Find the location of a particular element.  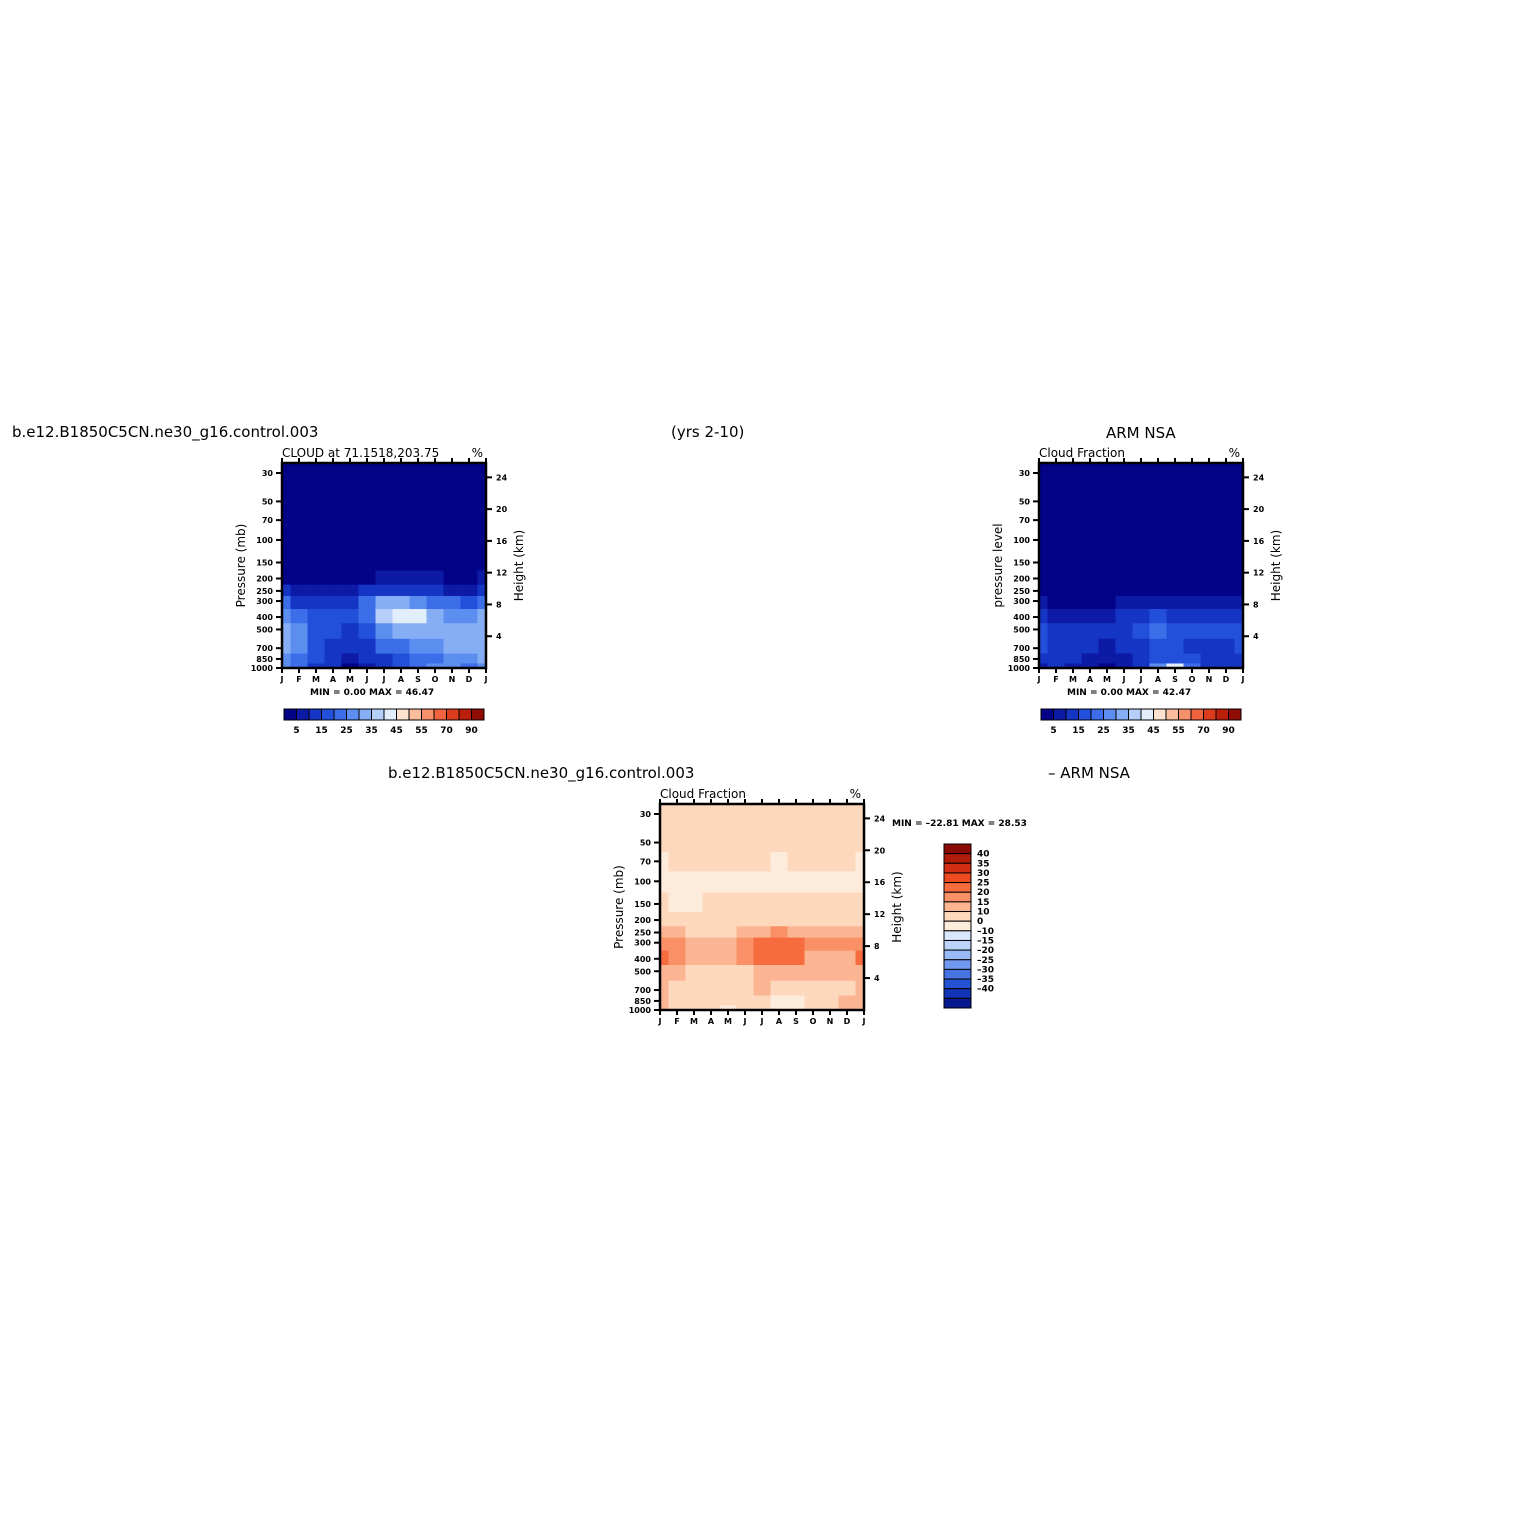

y-tick-label: 400 is located at coordinates (264, 617).